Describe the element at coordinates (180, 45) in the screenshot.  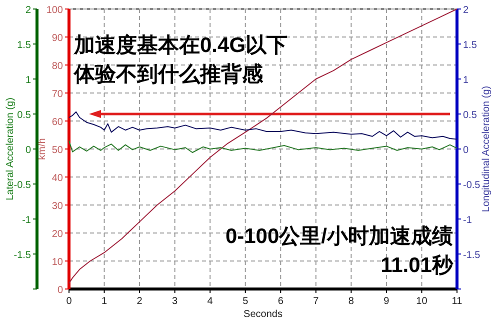
I see `annotation: 加速度基本在0.4G以下` at that location.